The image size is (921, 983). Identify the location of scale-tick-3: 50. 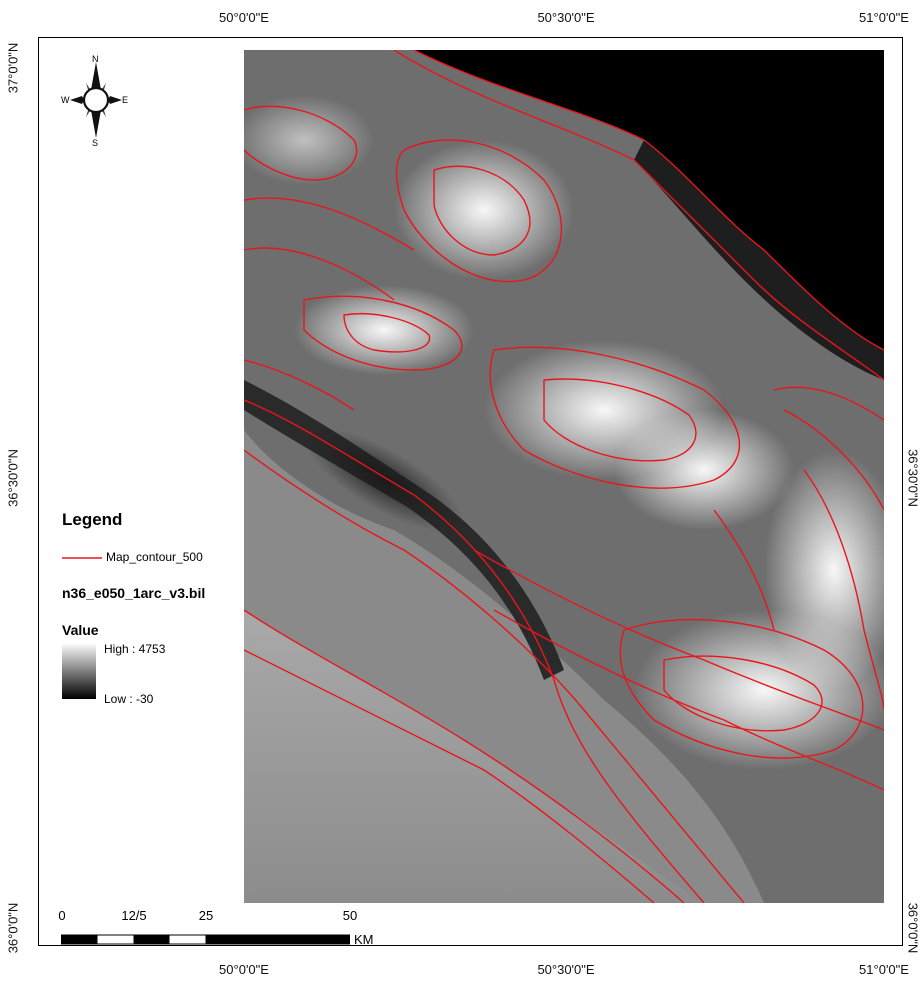
(350, 915).